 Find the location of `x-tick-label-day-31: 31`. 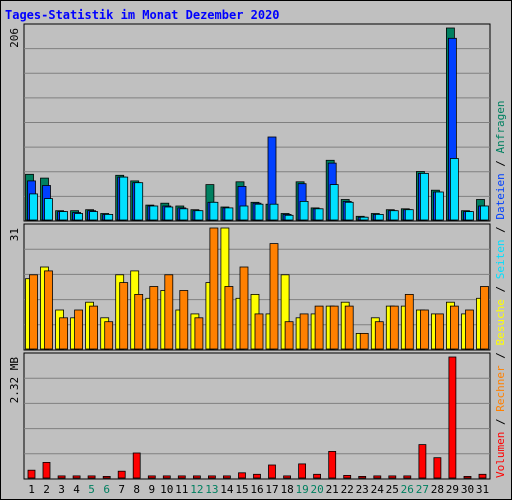

x-tick-label-day-31: 31 is located at coordinates (482, 489).